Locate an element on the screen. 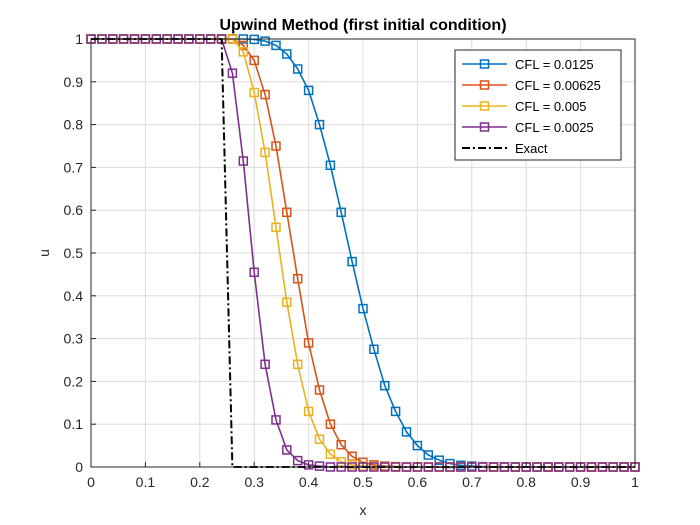  legend-label: CFL = 0.0125 is located at coordinates (554, 64).